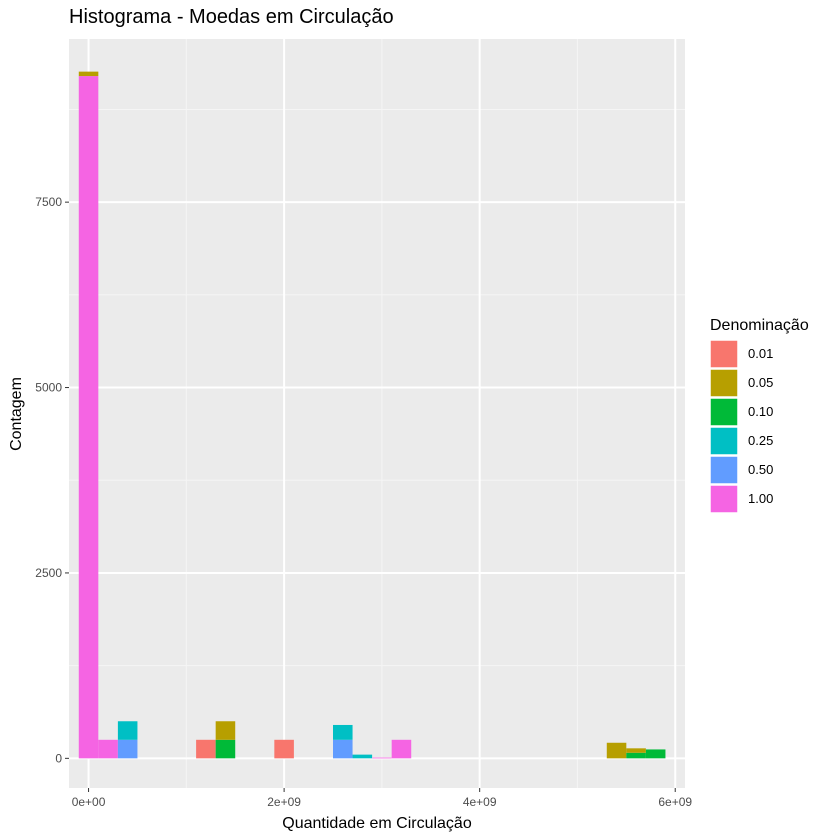 The width and height of the screenshot is (840, 840). Describe the element at coordinates (759, 325) in the screenshot. I see `legend-title: Denominação` at that location.